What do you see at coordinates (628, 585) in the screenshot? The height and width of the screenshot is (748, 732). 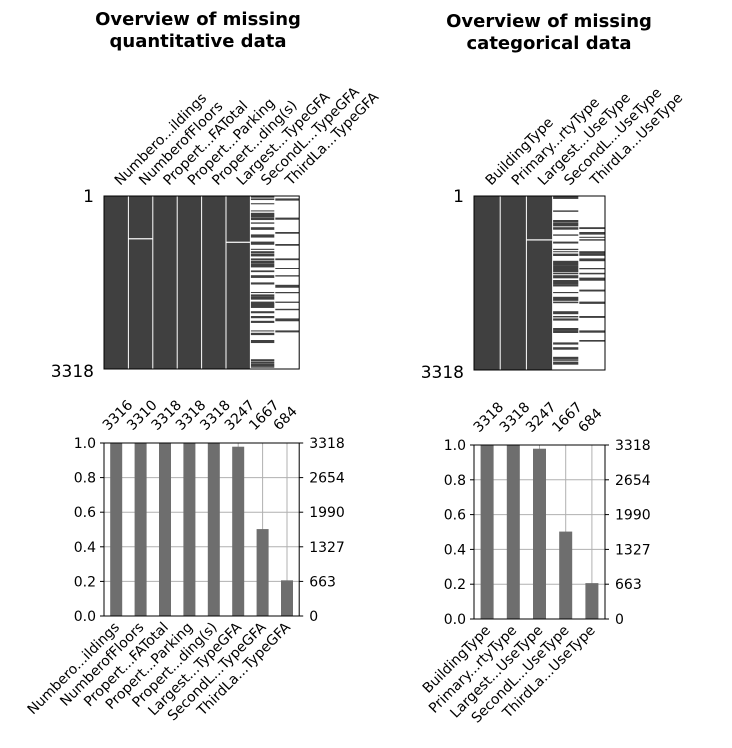 I see `right-tick-label: 663` at bounding box center [628, 585].